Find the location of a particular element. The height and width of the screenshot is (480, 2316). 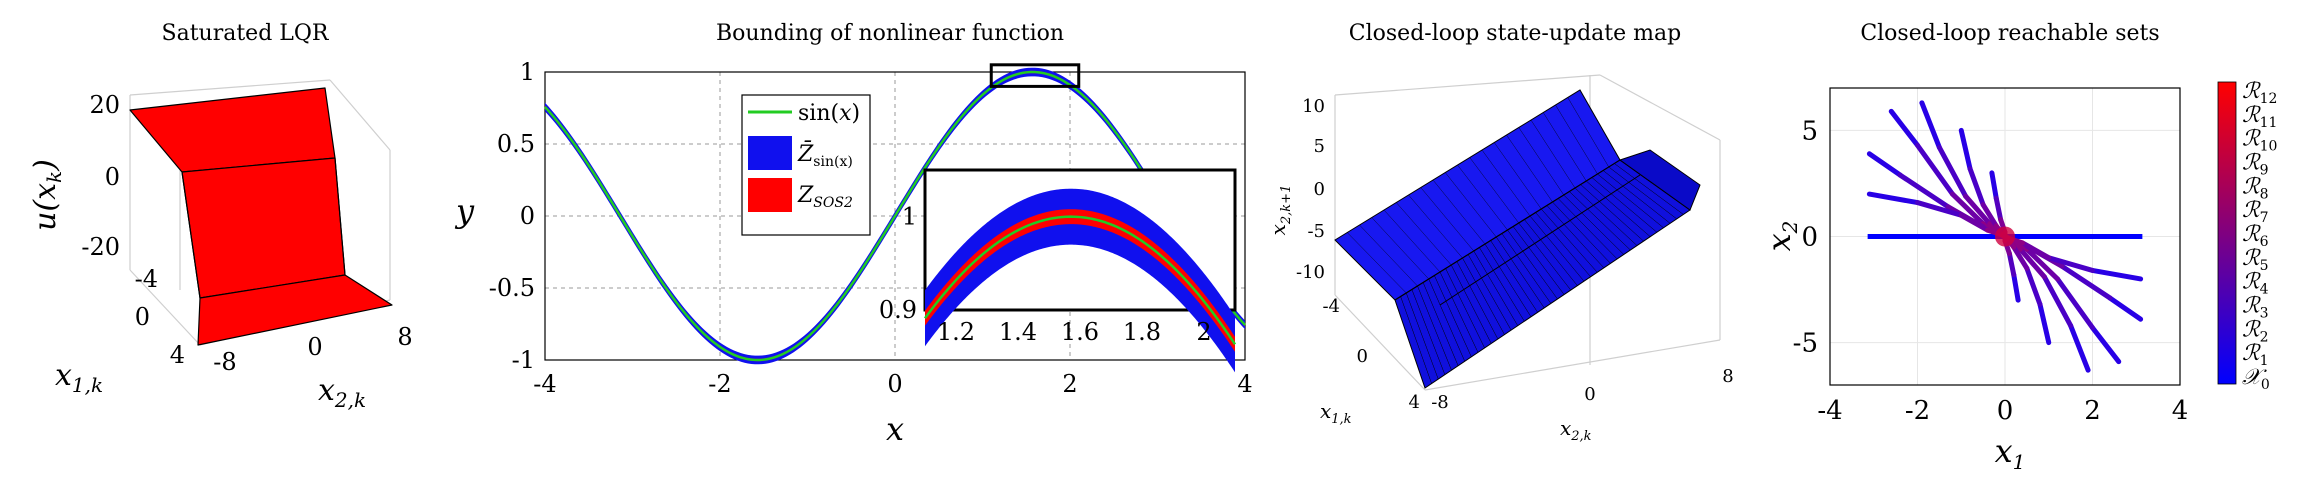

p1-zlabel: u(xk) is located at coordinates (47, 195).